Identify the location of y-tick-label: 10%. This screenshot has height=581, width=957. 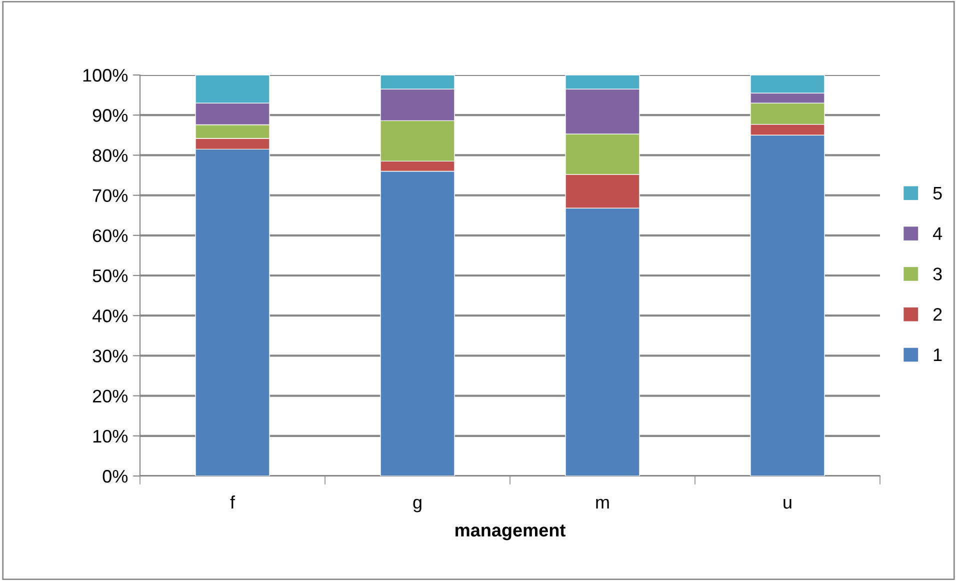
(110, 436).